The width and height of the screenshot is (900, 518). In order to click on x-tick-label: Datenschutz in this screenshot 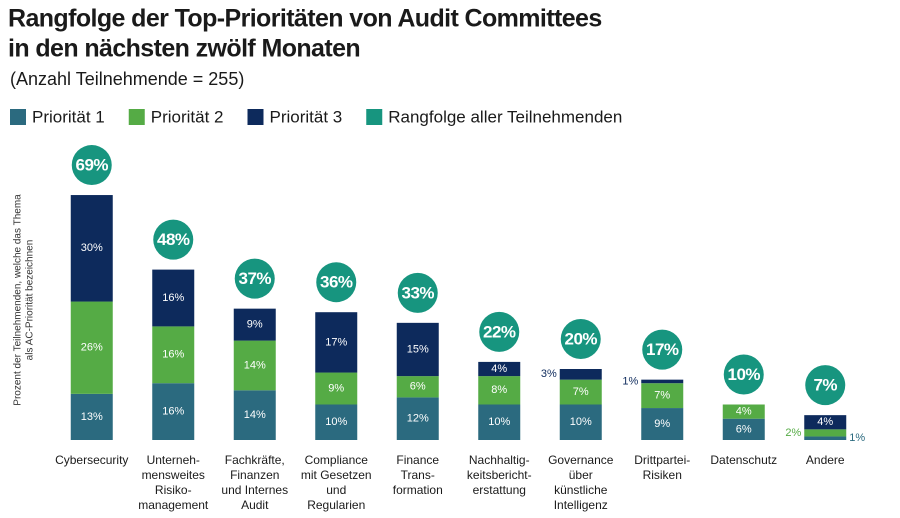, I will do `click(743, 460)`.